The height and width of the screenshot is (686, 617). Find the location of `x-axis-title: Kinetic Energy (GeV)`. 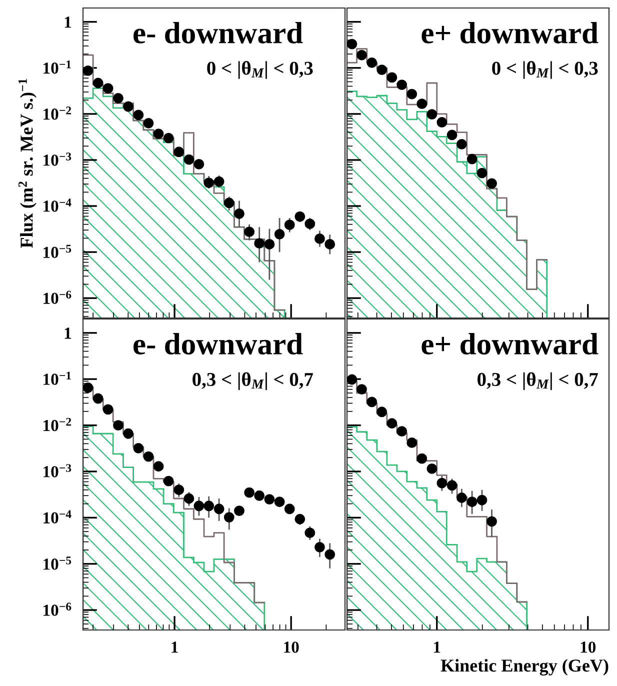

x-axis-title: Kinetic Energy (GeV) is located at coordinates (524, 667).